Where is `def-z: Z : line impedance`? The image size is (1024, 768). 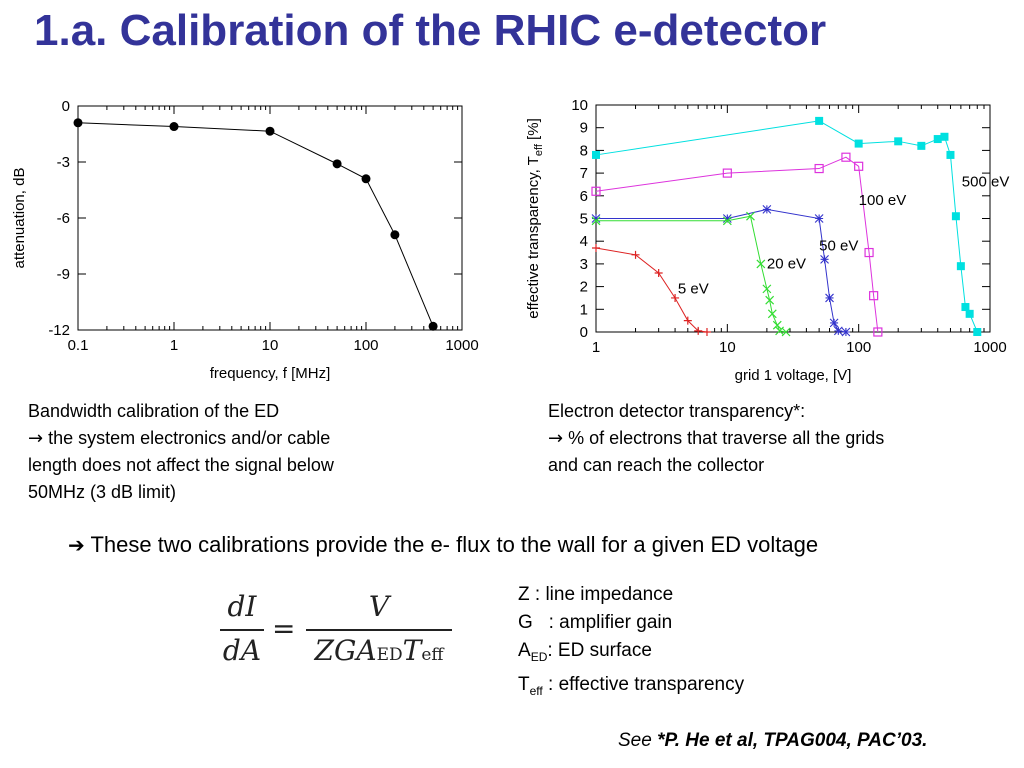
def-z: Z : line impedance is located at coordinates (596, 594).